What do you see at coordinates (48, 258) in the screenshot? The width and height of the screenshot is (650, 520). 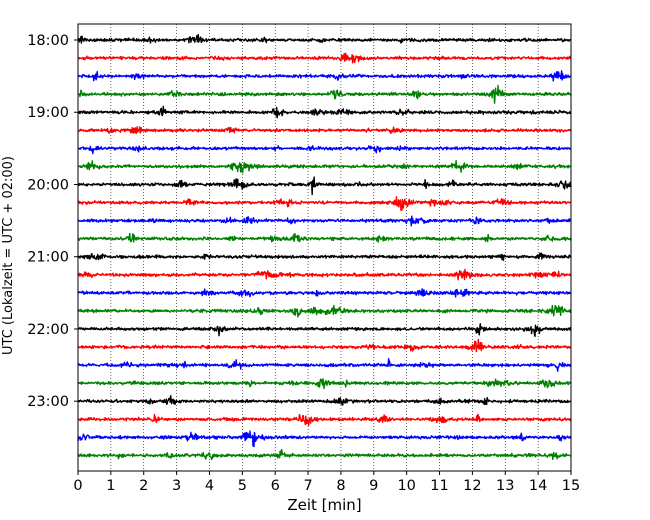 I see `y-tick-label: 21:00` at bounding box center [48, 258].